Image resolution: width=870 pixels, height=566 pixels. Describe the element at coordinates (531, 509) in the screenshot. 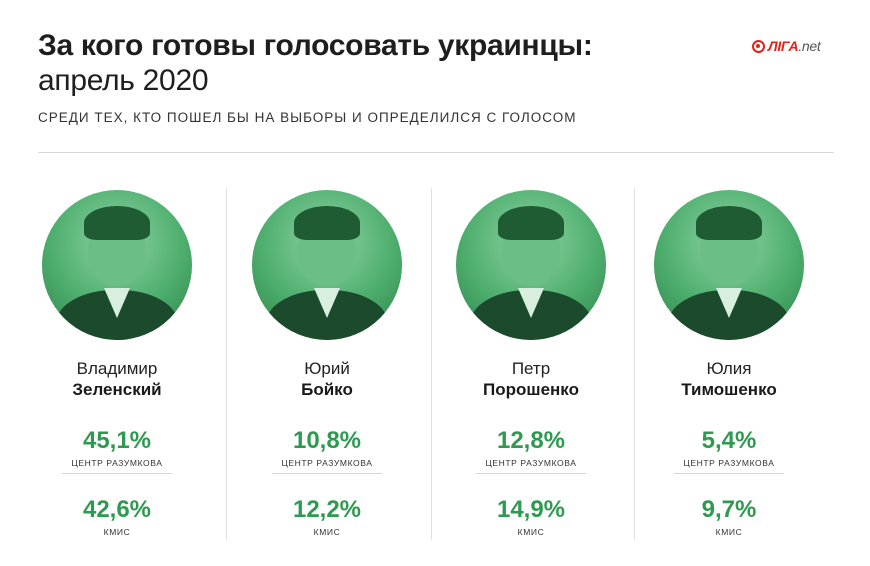

I see `pct-kmis: 14,9%` at that location.